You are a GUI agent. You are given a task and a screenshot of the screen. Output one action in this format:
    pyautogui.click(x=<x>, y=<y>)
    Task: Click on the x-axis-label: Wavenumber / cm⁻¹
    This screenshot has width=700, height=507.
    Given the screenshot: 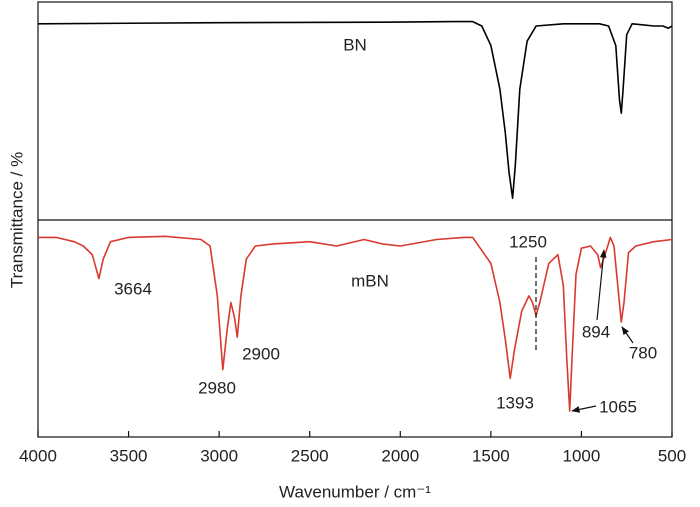 What is the action you would take?
    pyautogui.click(x=355, y=491)
    